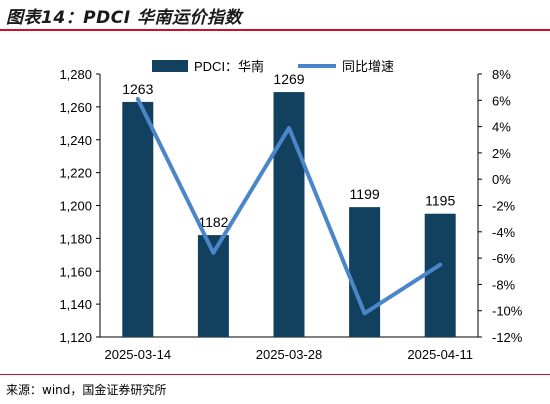 This screenshot has height=404, width=550. What do you see at coordinates (501, 74) in the screenshot?
I see `right-tick-label: 8%` at bounding box center [501, 74].